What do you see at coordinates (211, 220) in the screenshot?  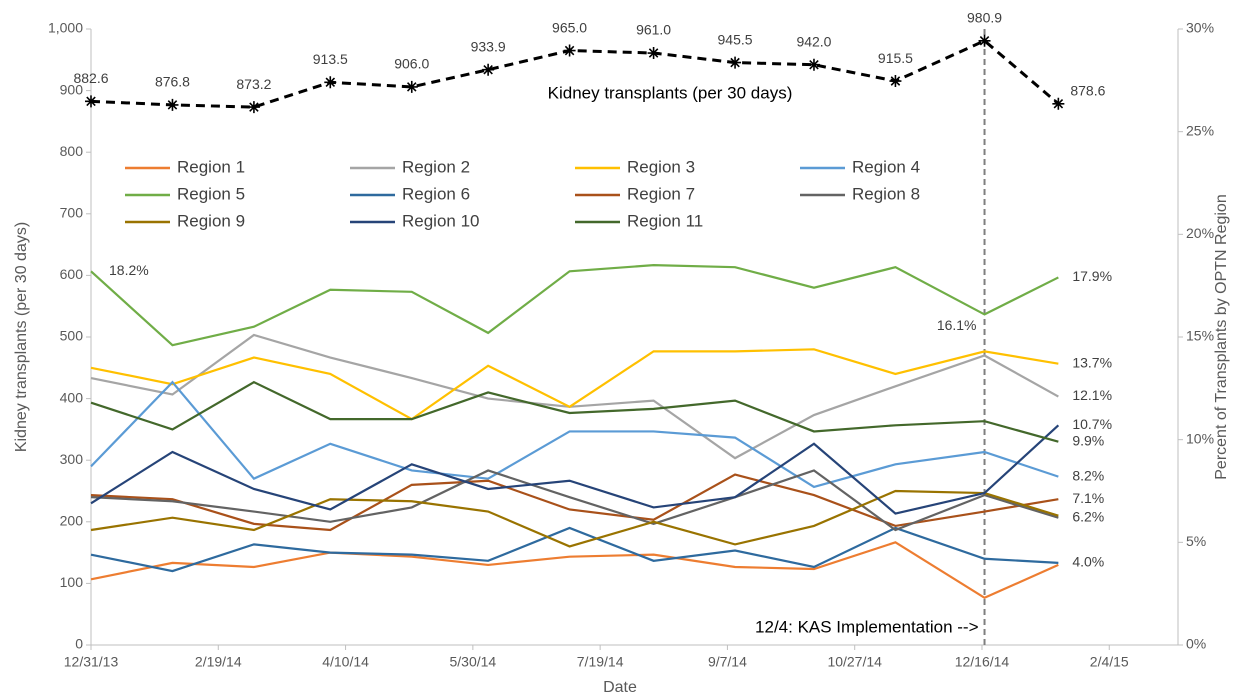 I see `legend-label: Region 9` at bounding box center [211, 220].